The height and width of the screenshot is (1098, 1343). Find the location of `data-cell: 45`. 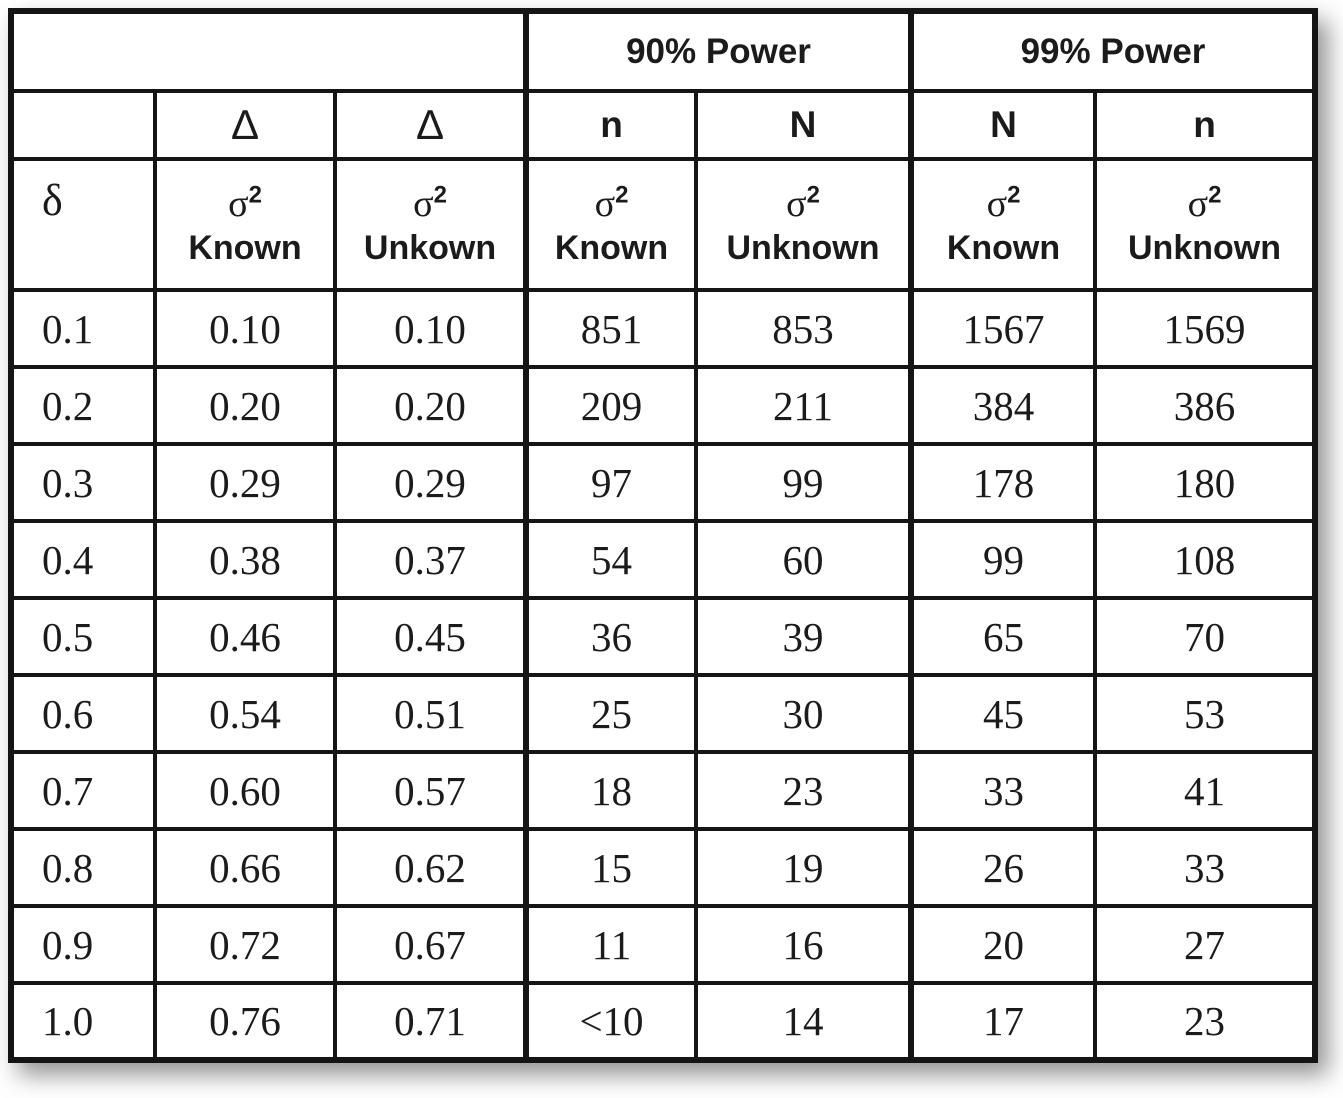

data-cell: 45 is located at coordinates (1002, 713).